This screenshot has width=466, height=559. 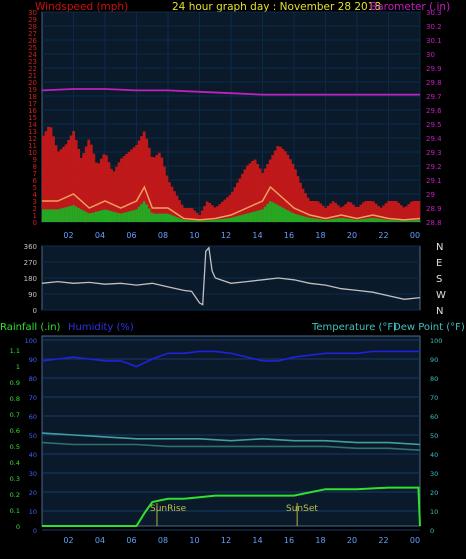 What do you see at coordinates (226, 235) in the screenshot?
I see `hour-label: 12` at bounding box center [226, 235].